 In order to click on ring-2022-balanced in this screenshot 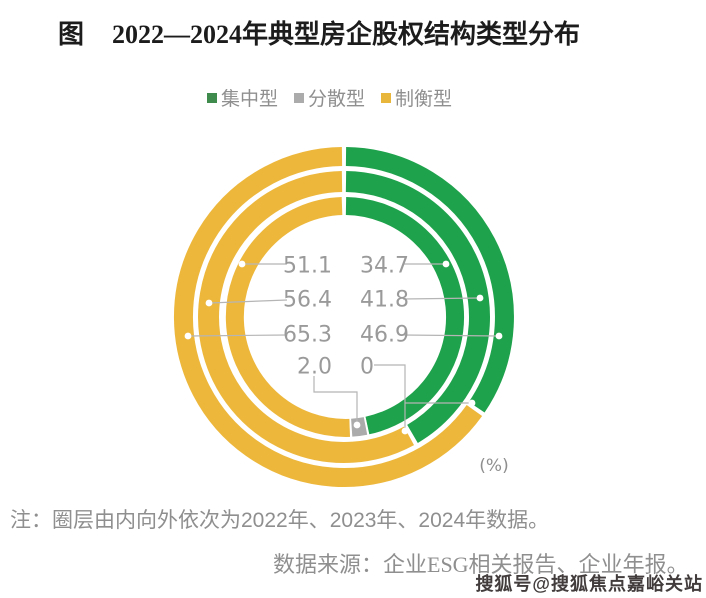, I will do `click(287, 317)`.